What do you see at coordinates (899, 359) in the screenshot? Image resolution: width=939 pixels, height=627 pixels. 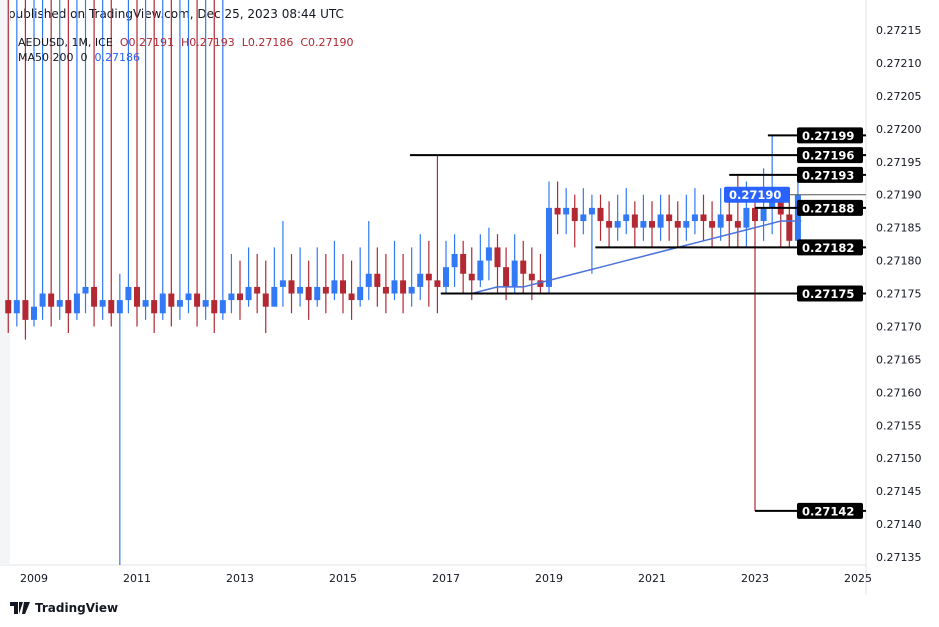 I see `y-tick-label: 0.27165` at bounding box center [899, 359].